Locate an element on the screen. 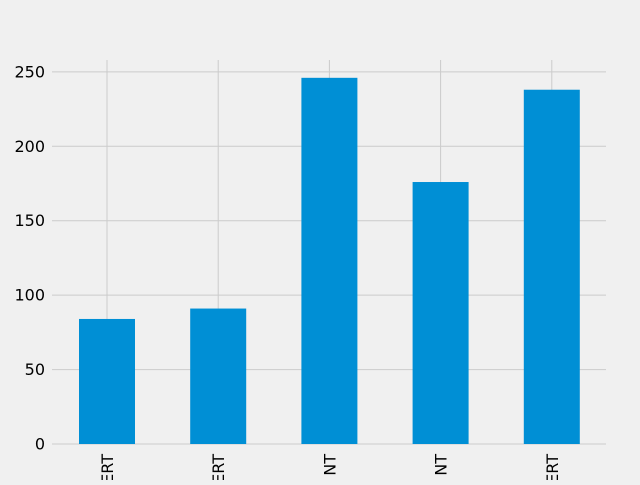  y-tick-label: 100 is located at coordinates (29, 295).